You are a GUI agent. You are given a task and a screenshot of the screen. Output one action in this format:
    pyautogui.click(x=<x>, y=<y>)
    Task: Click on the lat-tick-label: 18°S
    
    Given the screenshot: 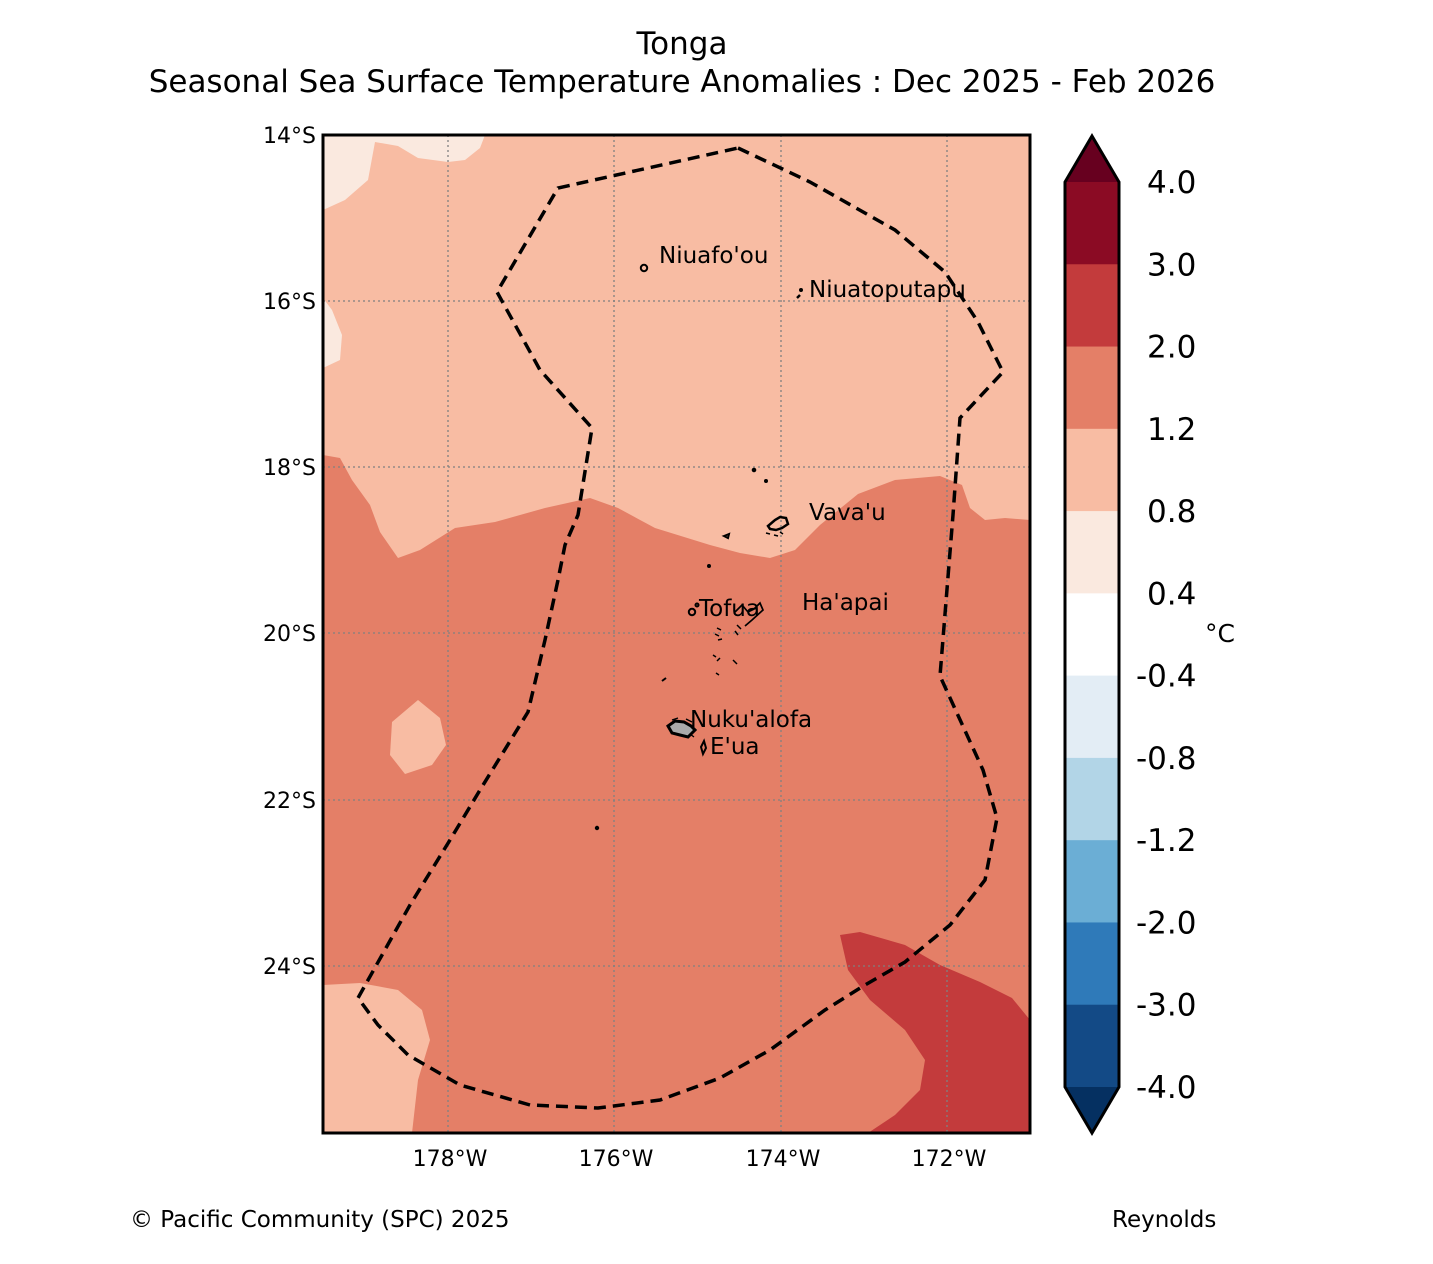 What is the action you would take?
    pyautogui.click(x=289, y=468)
    